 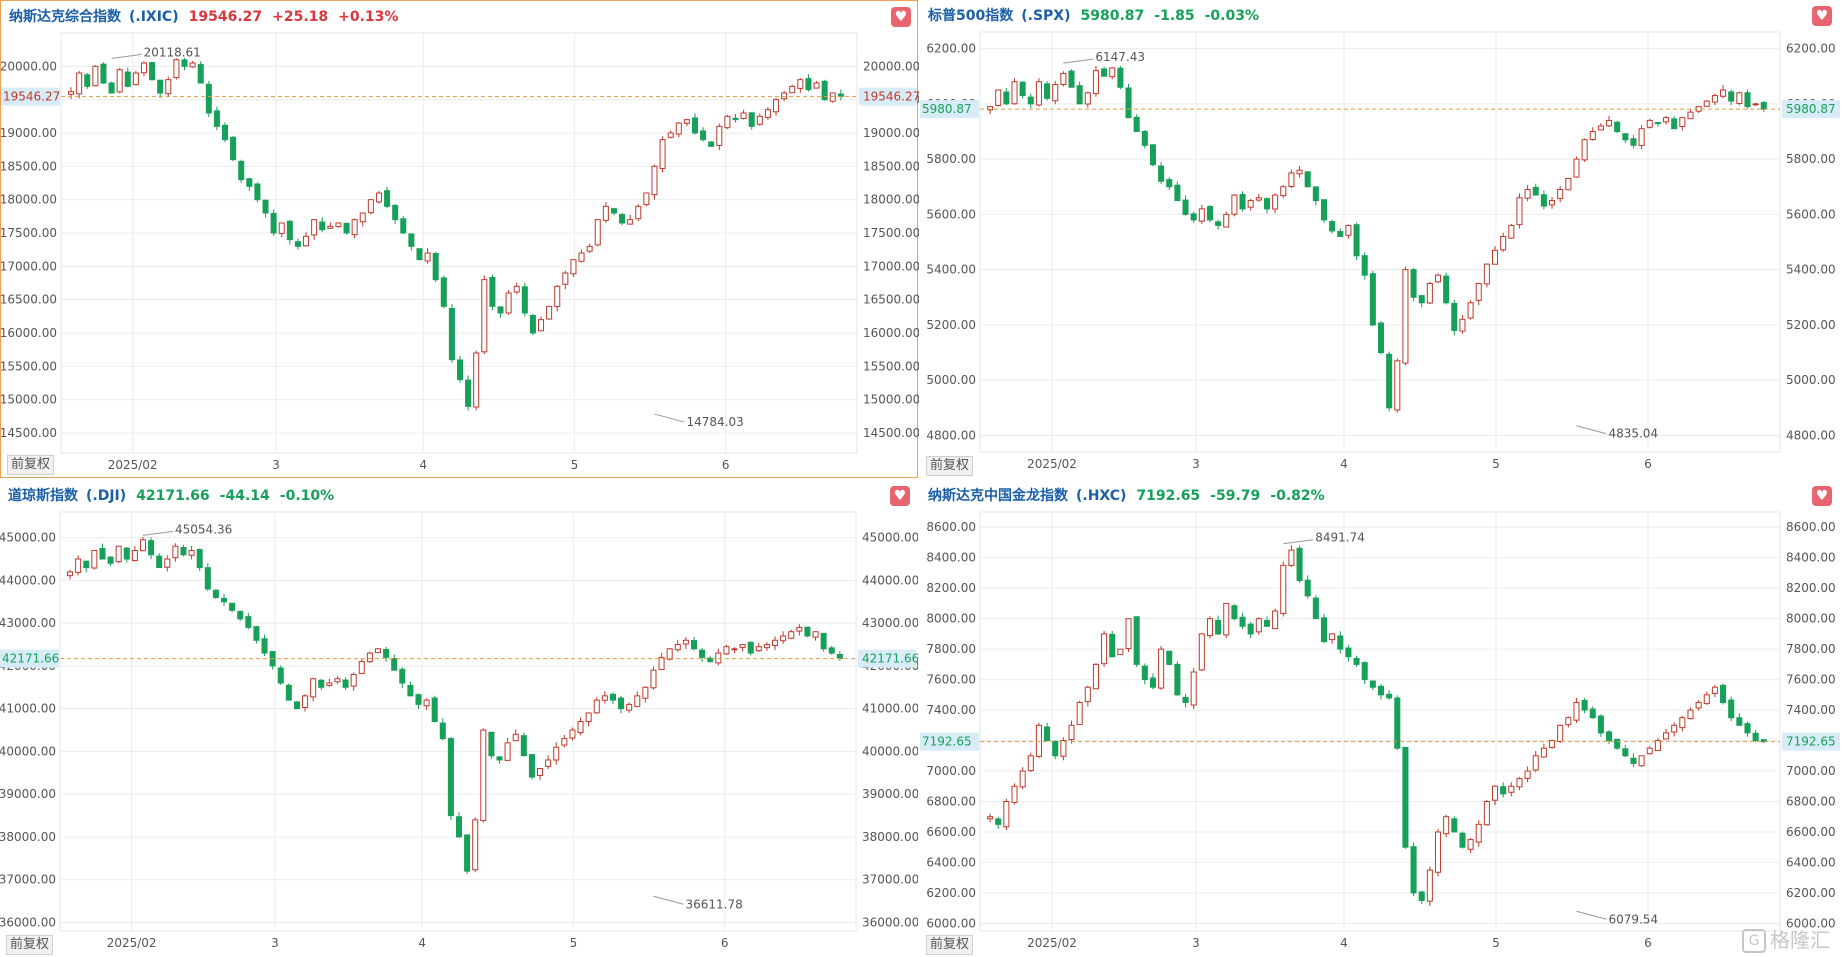 I want to click on y-tick-label-right: 6800.00, so click(x=1811, y=801).